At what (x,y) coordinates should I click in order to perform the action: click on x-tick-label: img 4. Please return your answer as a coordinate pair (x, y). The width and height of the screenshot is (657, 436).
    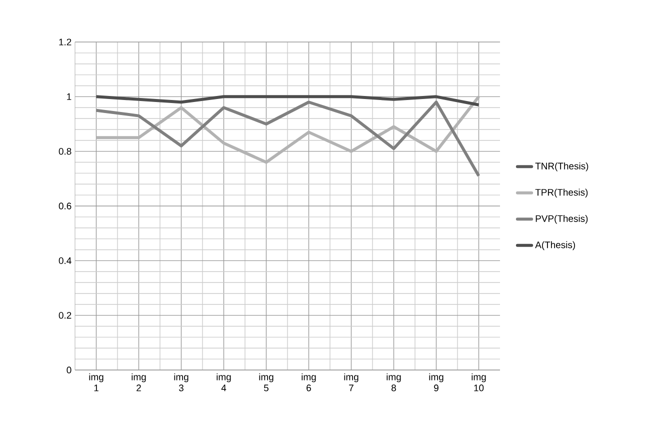
    Looking at the image, I should click on (223, 382).